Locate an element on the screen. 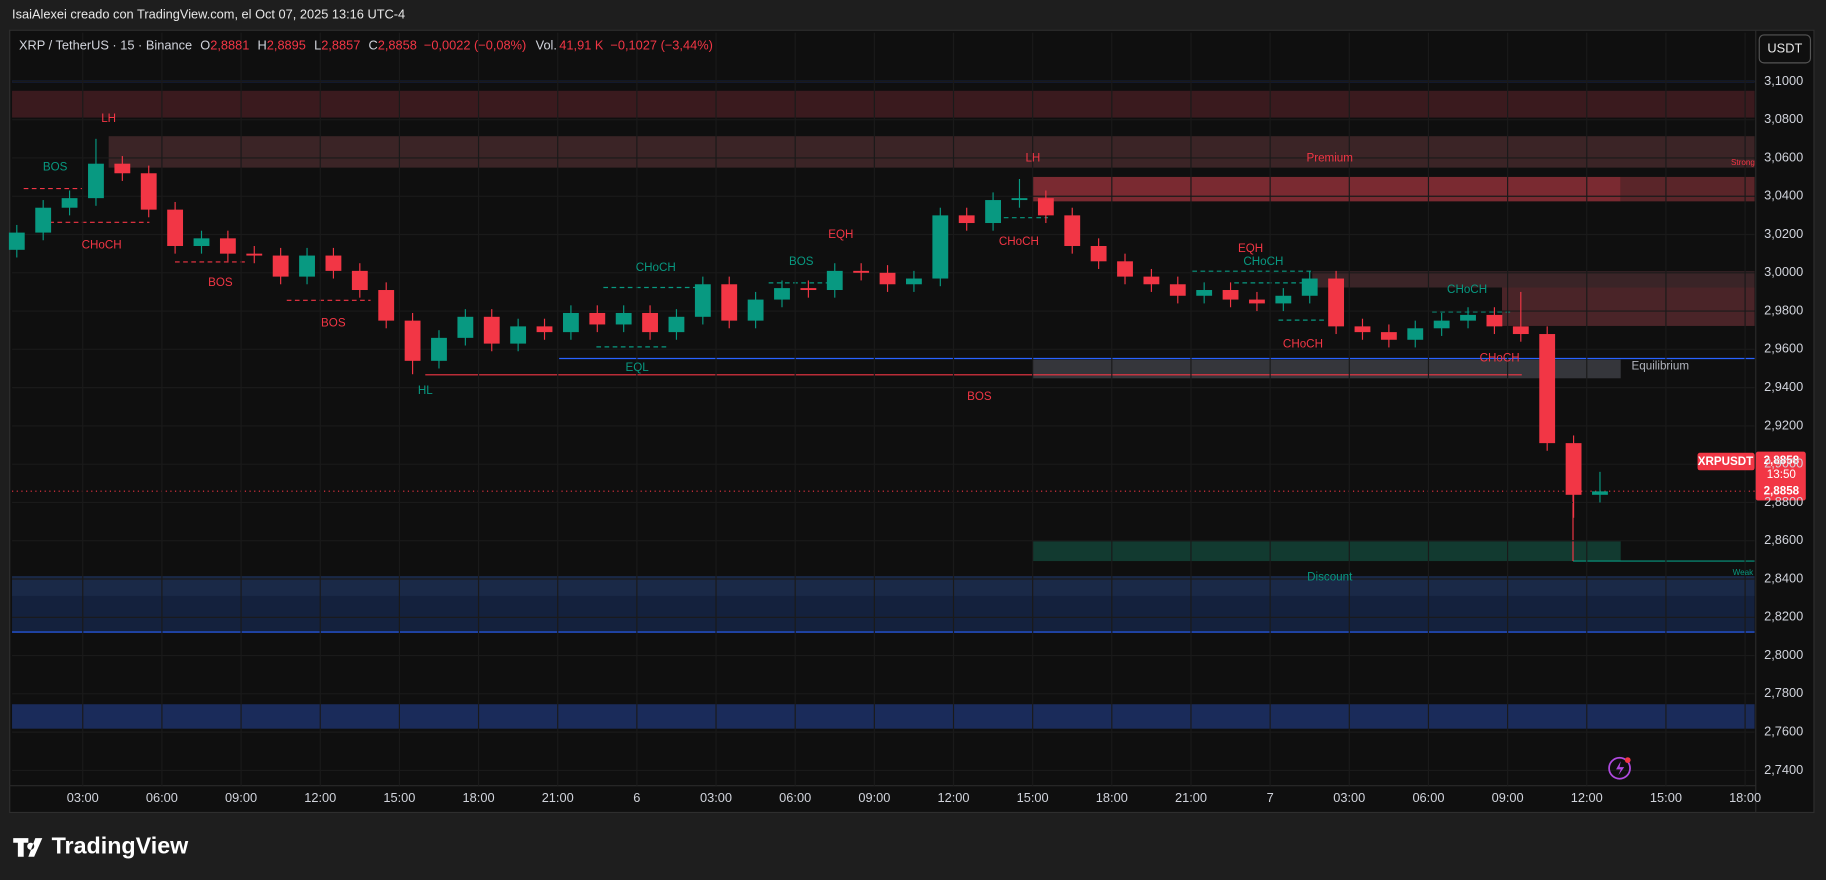 This screenshot has width=1826, height=880. y-tick-label: 2,9000 is located at coordinates (1783, 463).